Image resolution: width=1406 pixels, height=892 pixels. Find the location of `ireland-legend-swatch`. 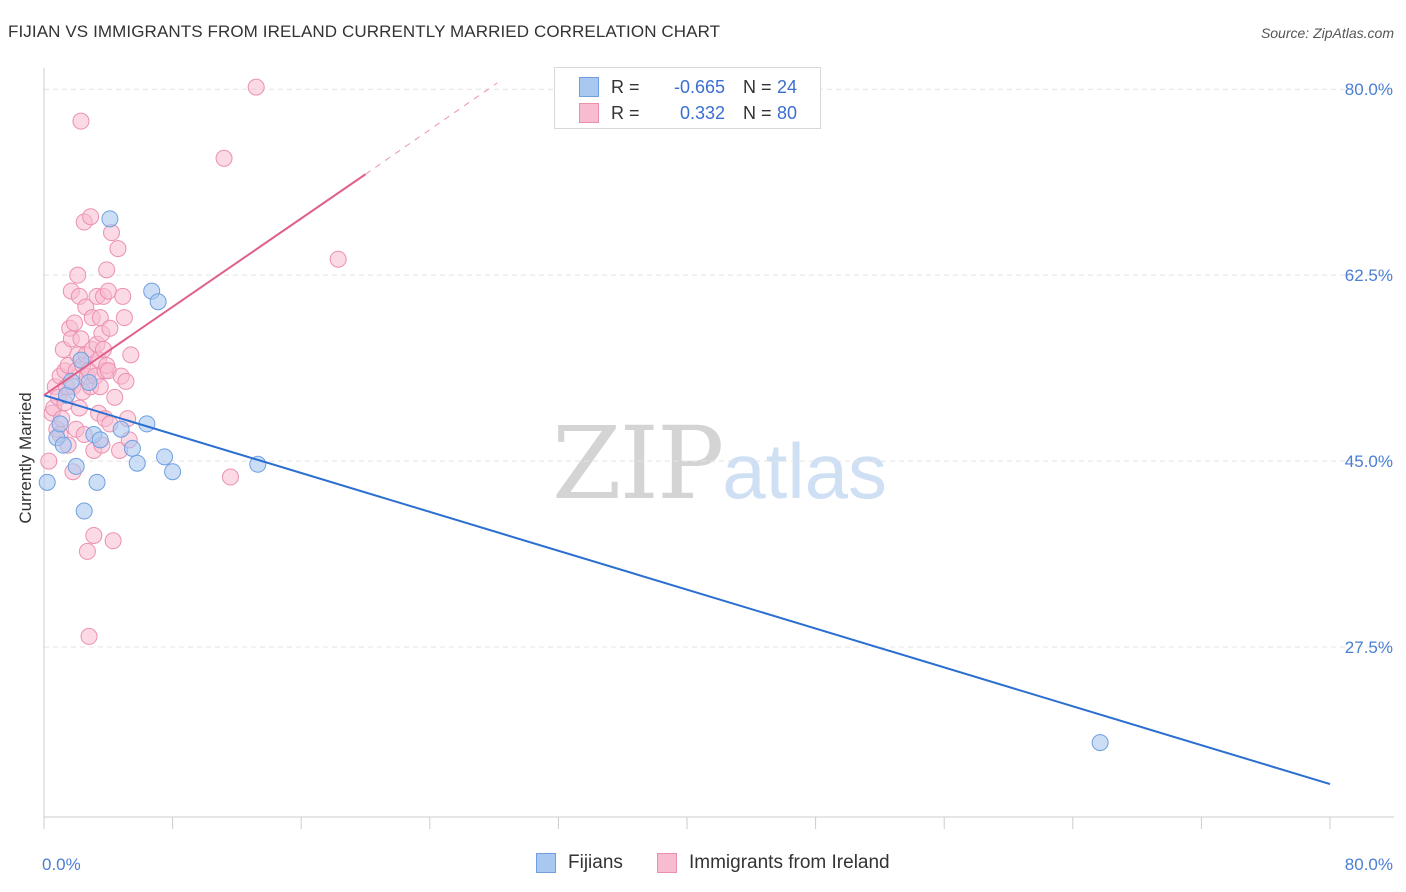

ireland-legend-swatch is located at coordinates (667, 863).